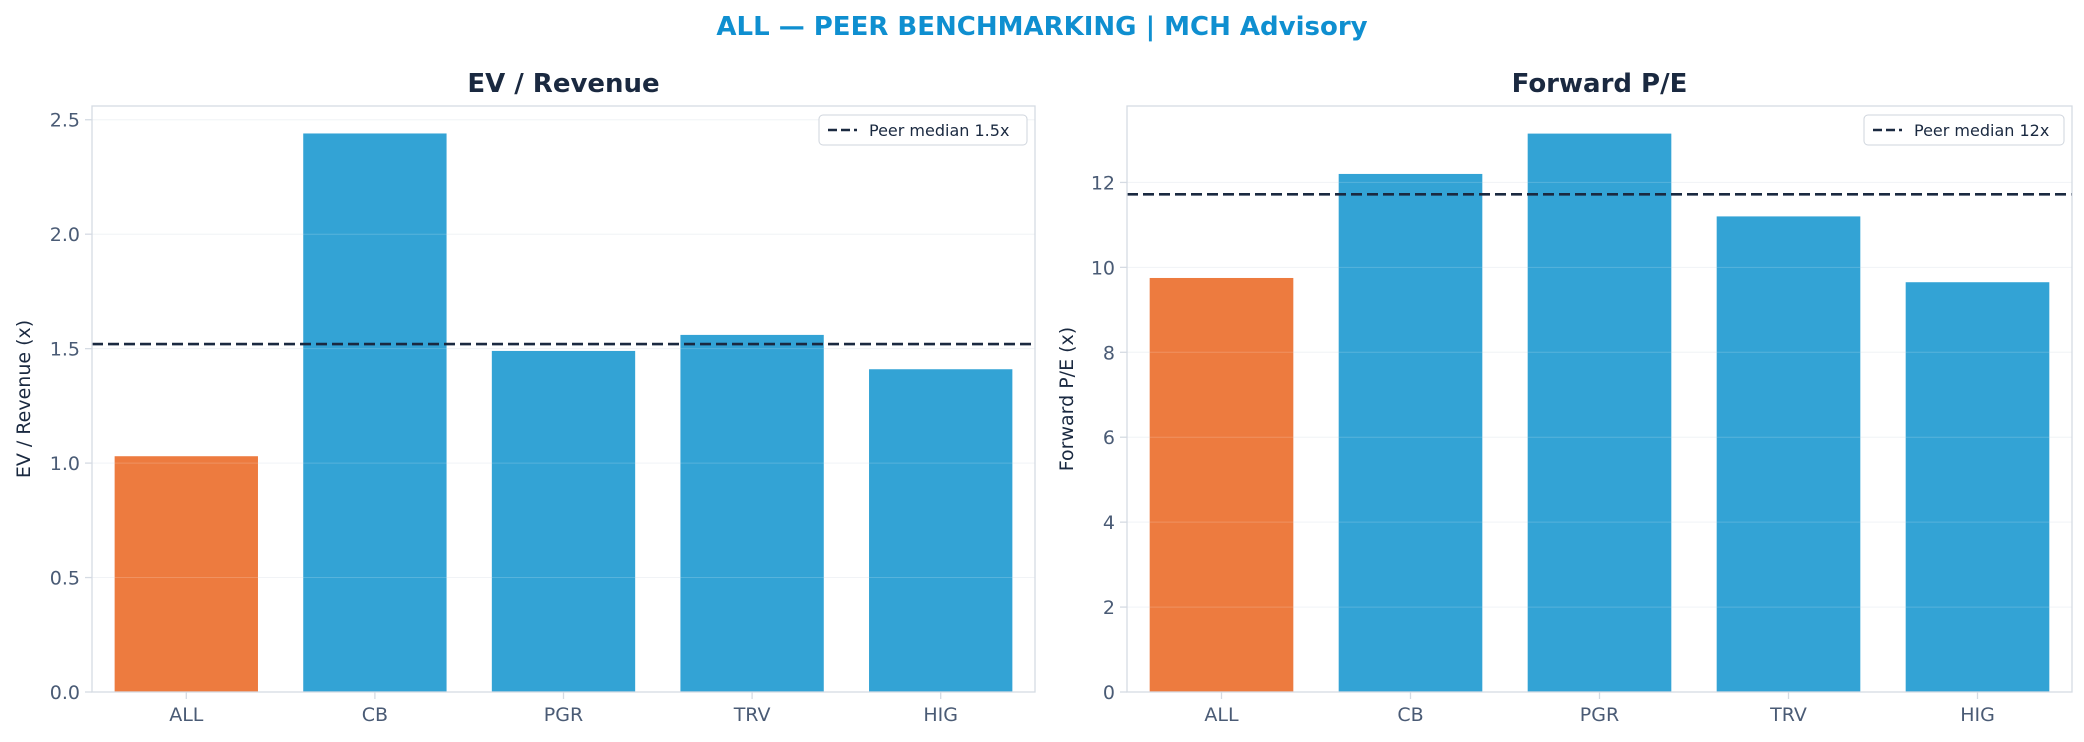 The width and height of the screenshot is (2084, 742). What do you see at coordinates (65, 579) in the screenshot?
I see `y-tick-label: 0.5` at bounding box center [65, 579].